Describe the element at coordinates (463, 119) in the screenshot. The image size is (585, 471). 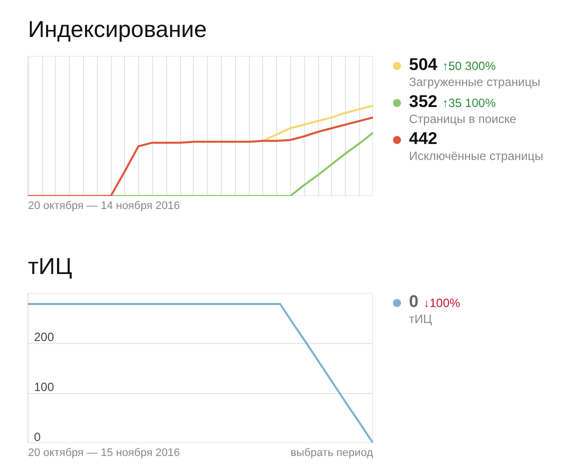
I see `legend-label: Страницы в поиске` at that location.